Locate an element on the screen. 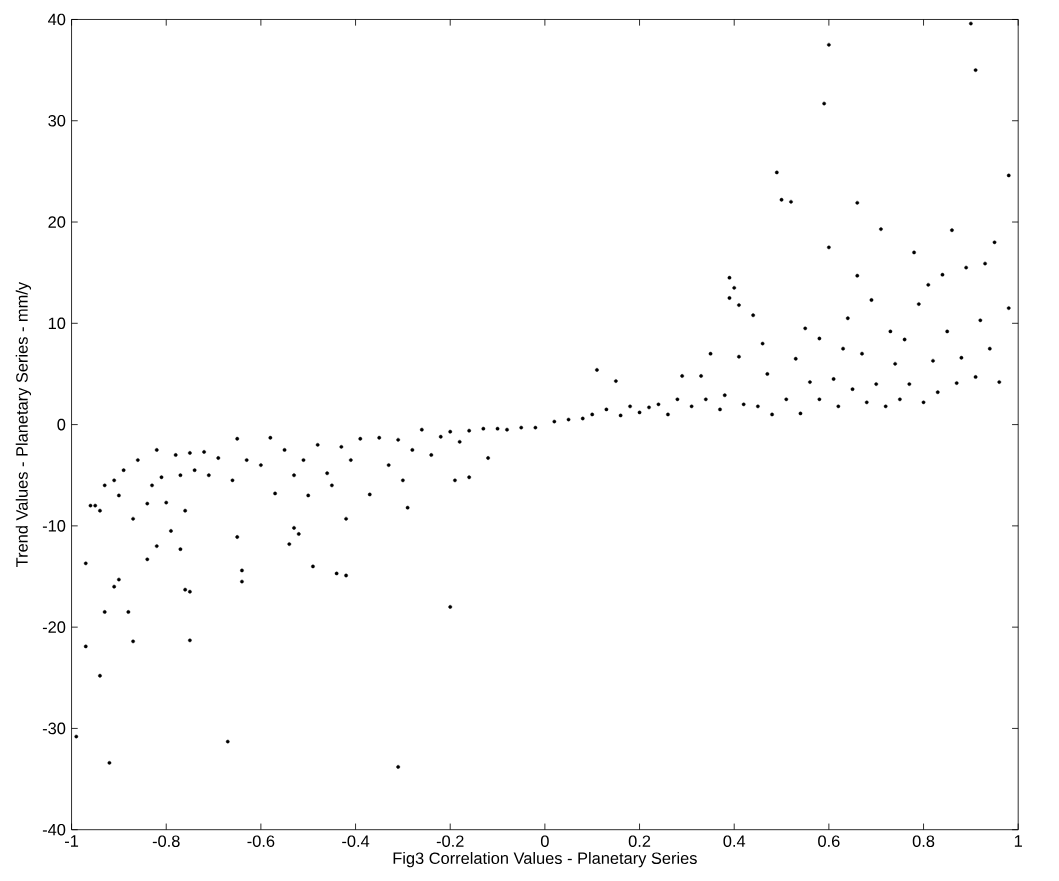 Image resolution: width=1059 pixels, height=881 pixels. y-tick-label: -10 is located at coordinates (54, 526).